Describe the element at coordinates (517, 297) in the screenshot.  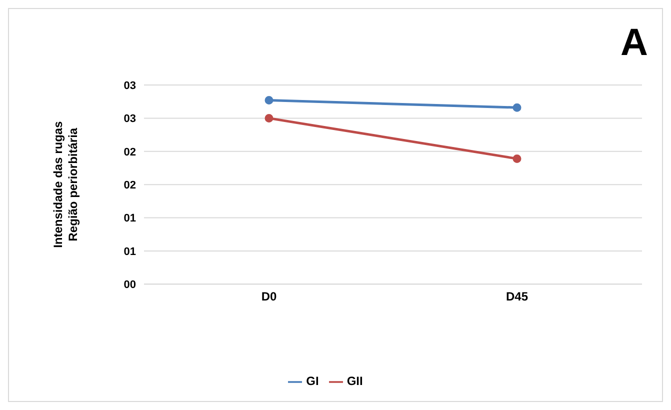
I see `x-tick-label: D45` at that location.